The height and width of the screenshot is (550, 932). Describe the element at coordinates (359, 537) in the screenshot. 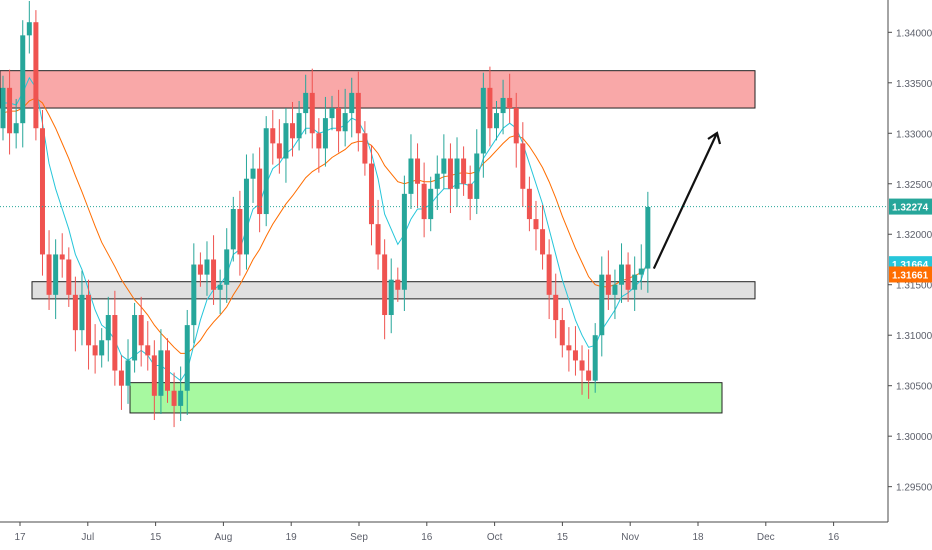

I see `x-tick-label: Sep` at that location.